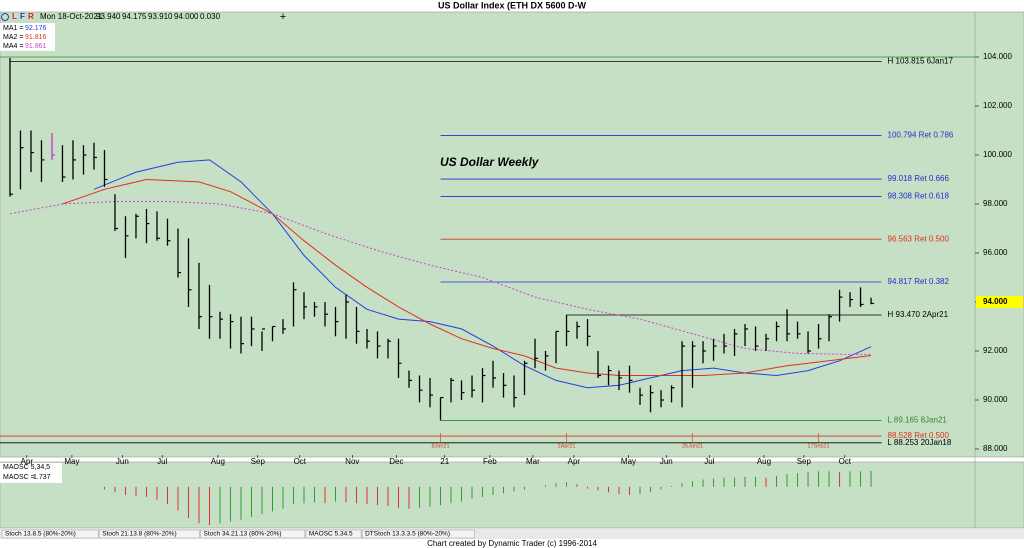 This screenshot has height=548, width=1024. Describe the element at coordinates (918, 314) in the screenshot. I see `level-label: H 93.470 2Apr21` at that location.